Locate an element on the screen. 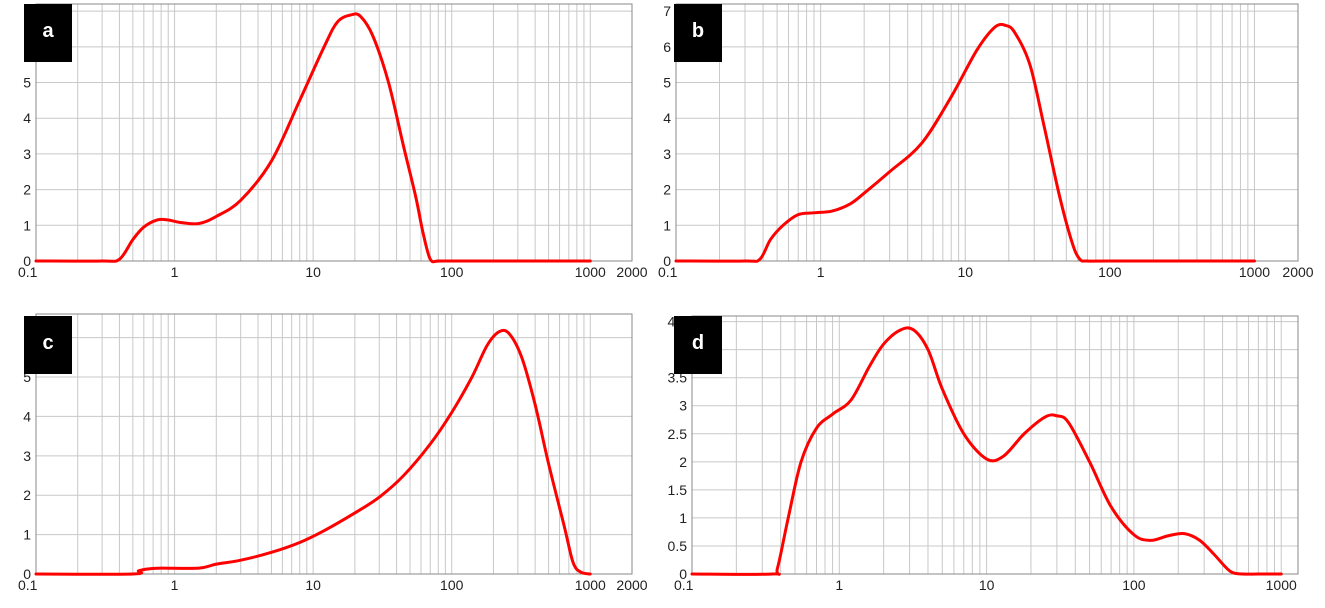 Image resolution: width=1325 pixels, height=608 pixels. panel-label: c is located at coordinates (47, 343).